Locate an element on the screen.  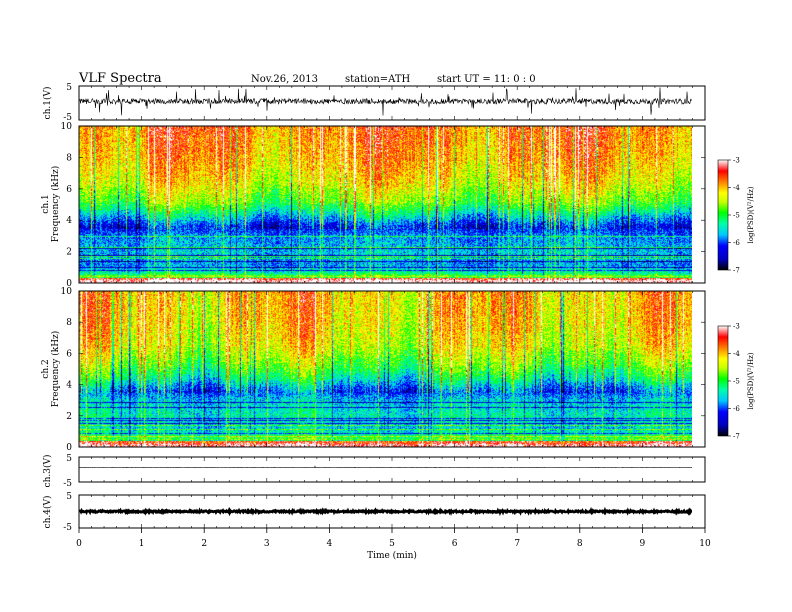
colorbar-label-ch1: log(PSD)(V²/Hz) is located at coordinates (751, 214).